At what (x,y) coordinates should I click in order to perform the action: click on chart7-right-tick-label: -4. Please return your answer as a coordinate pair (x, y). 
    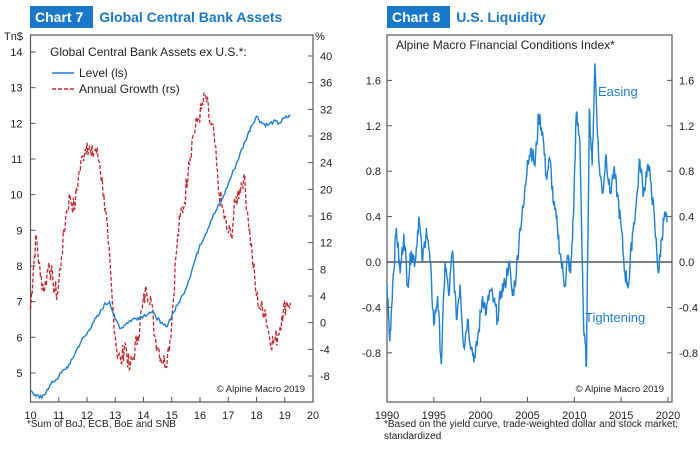
    Looking at the image, I should click on (325, 350).